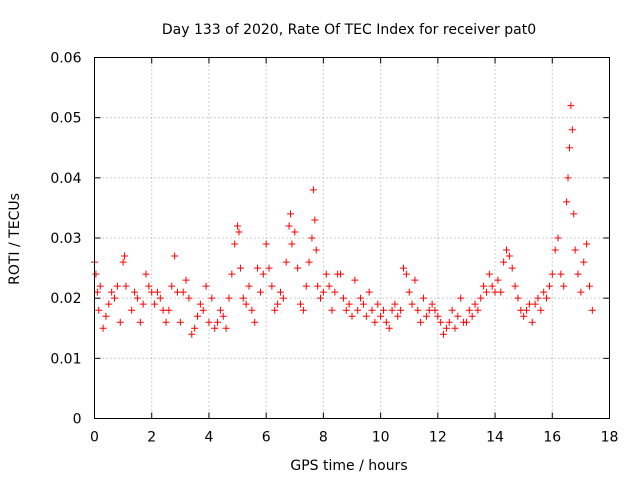 The width and height of the screenshot is (640, 480). I want to click on y-tick-label: 0.06, so click(65, 59).